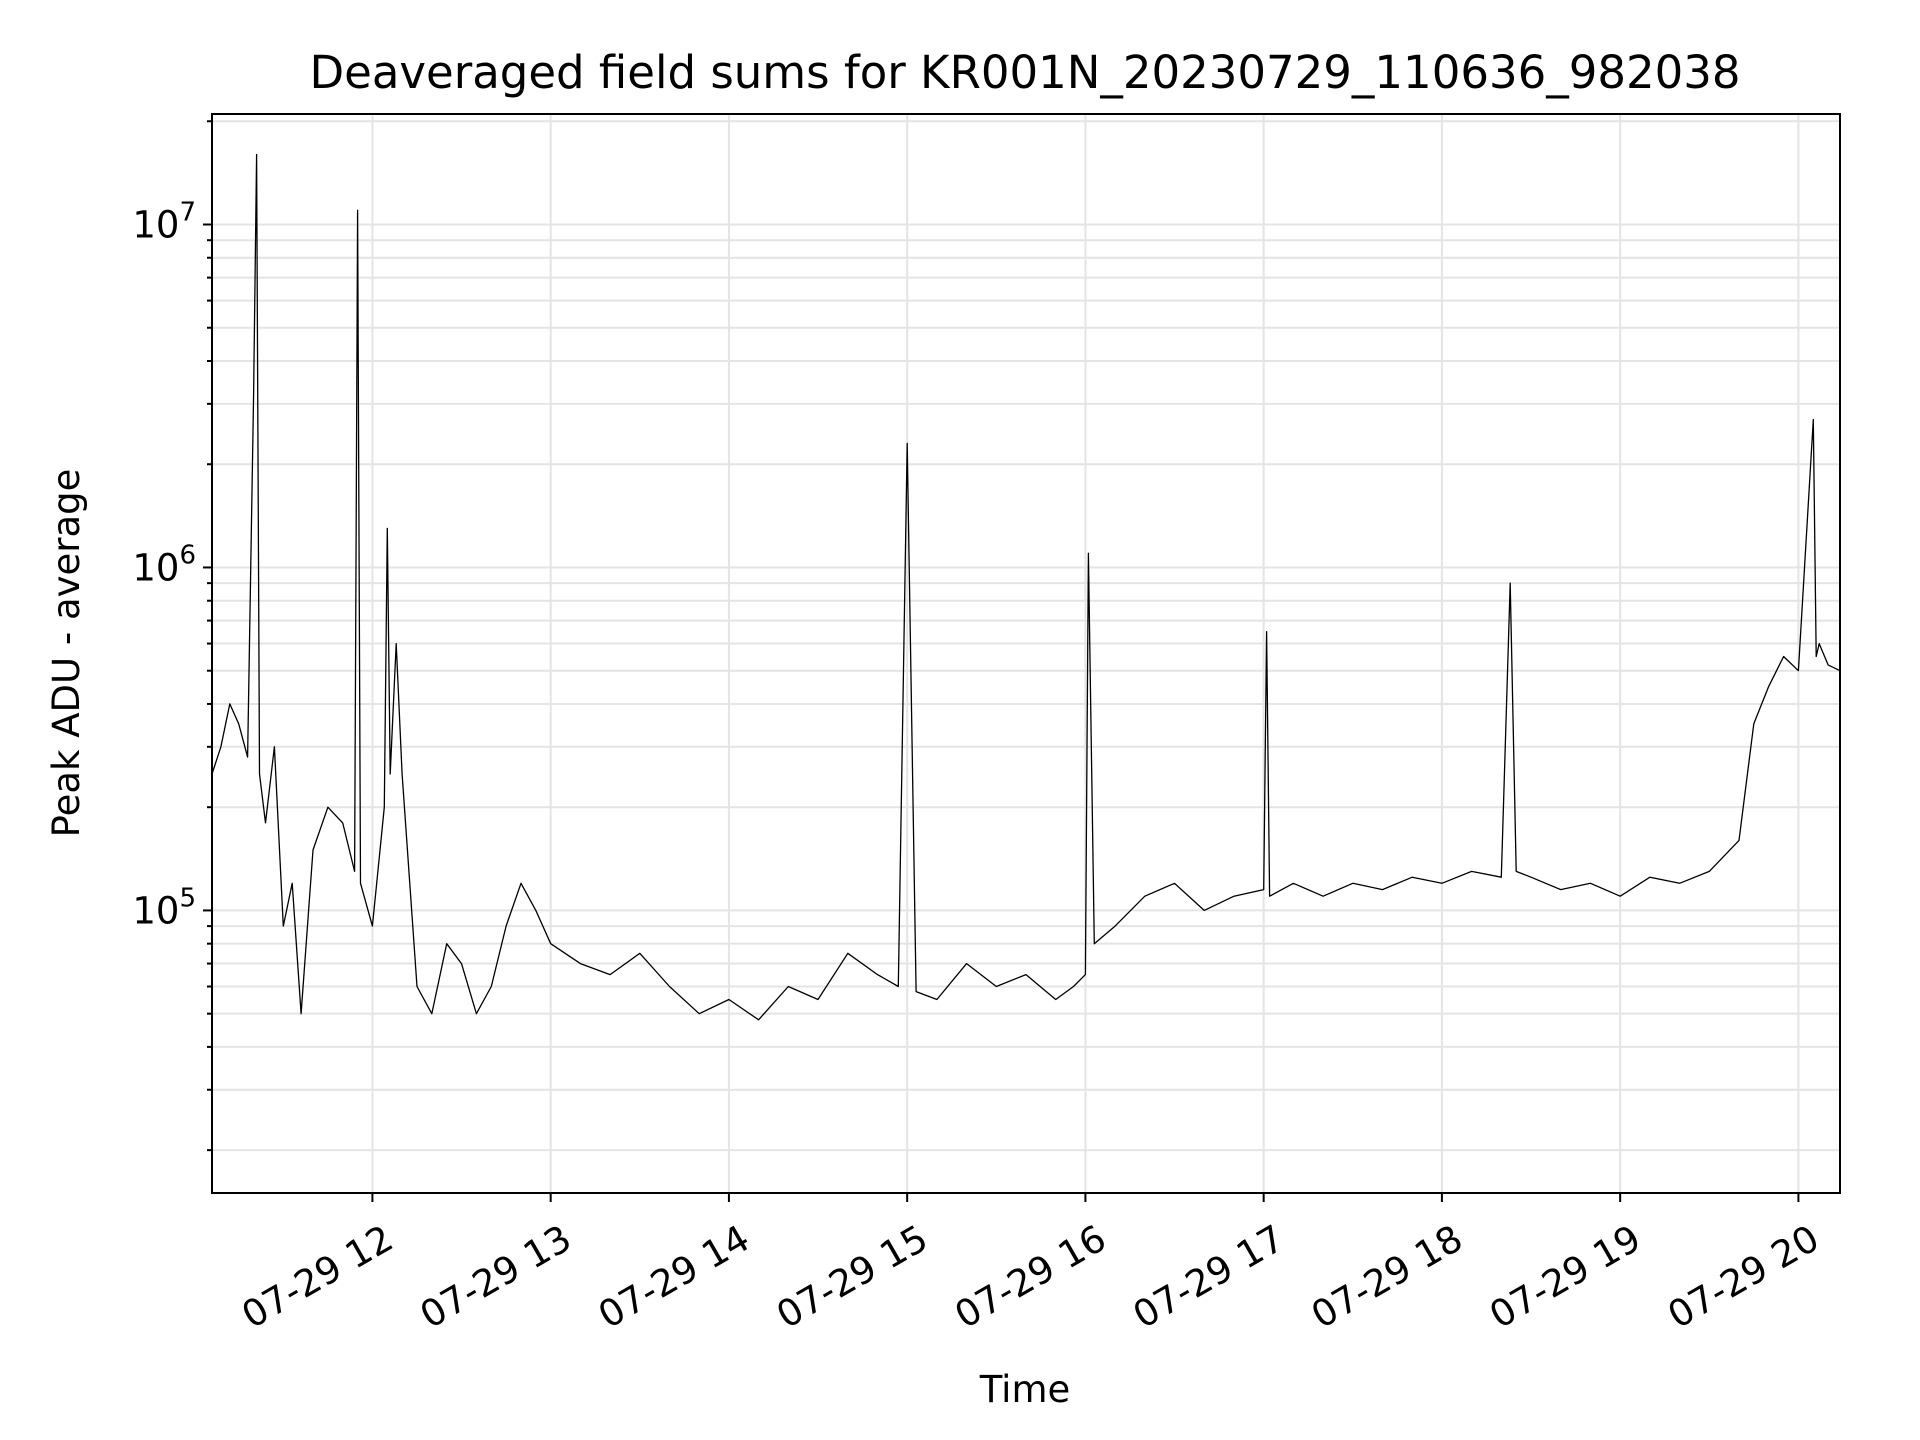 The image size is (1920, 1440). I want to click on y-tick-exponent: 5, so click(187, 898).